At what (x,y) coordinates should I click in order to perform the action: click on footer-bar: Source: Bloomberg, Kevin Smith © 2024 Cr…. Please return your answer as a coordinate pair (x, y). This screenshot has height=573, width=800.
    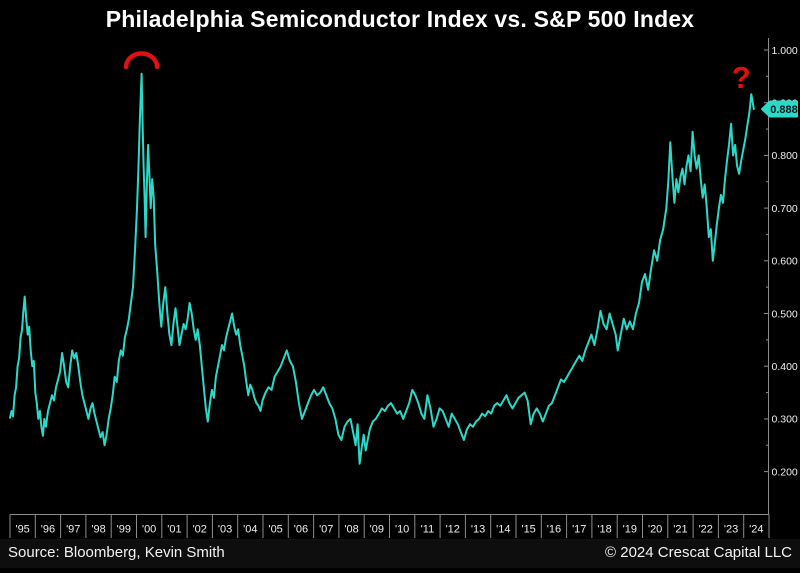
    Looking at the image, I should click on (400, 553).